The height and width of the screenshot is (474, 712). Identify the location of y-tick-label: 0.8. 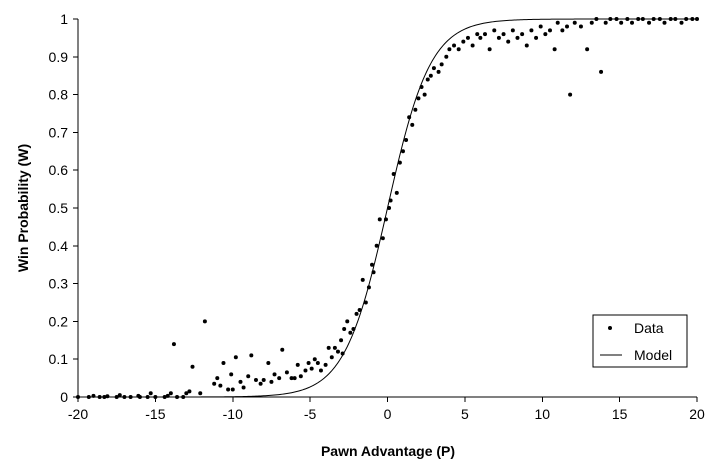
(59, 95).